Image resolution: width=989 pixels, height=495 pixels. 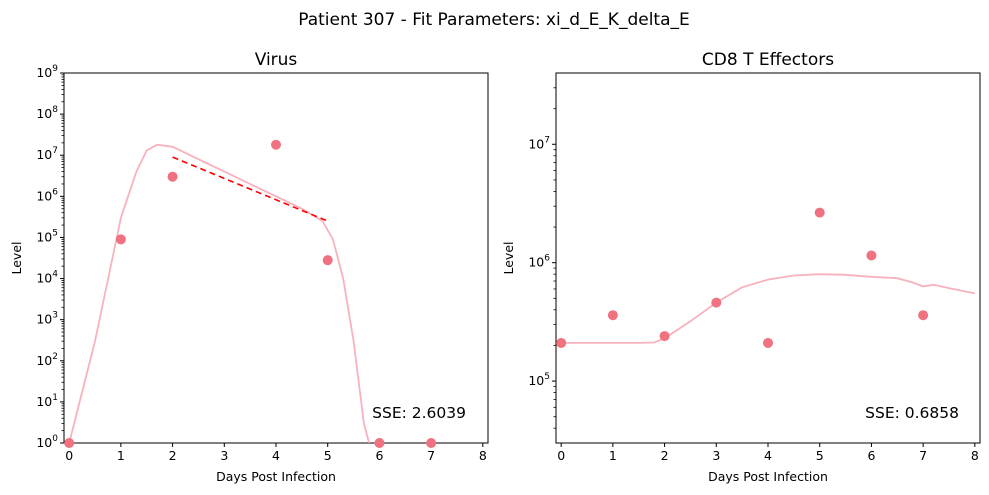 What do you see at coordinates (912, 413) in the screenshot?
I see `cd8-sse-annotation: SSE: 0.6858` at bounding box center [912, 413].